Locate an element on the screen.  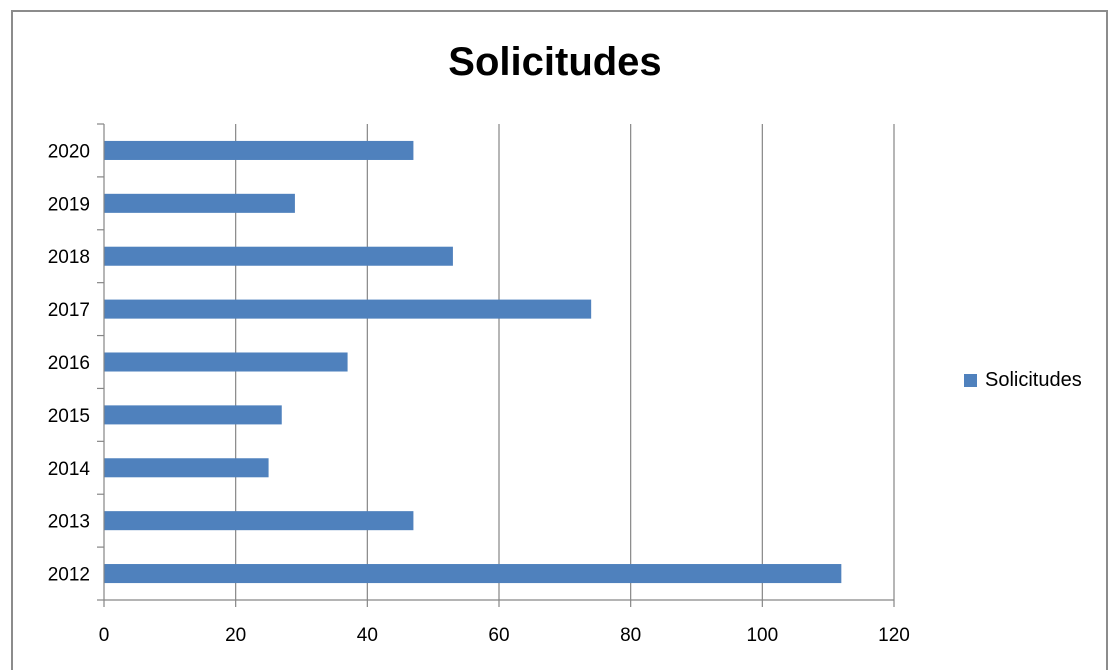
x-tick-label-120: 120 is located at coordinates (894, 635).